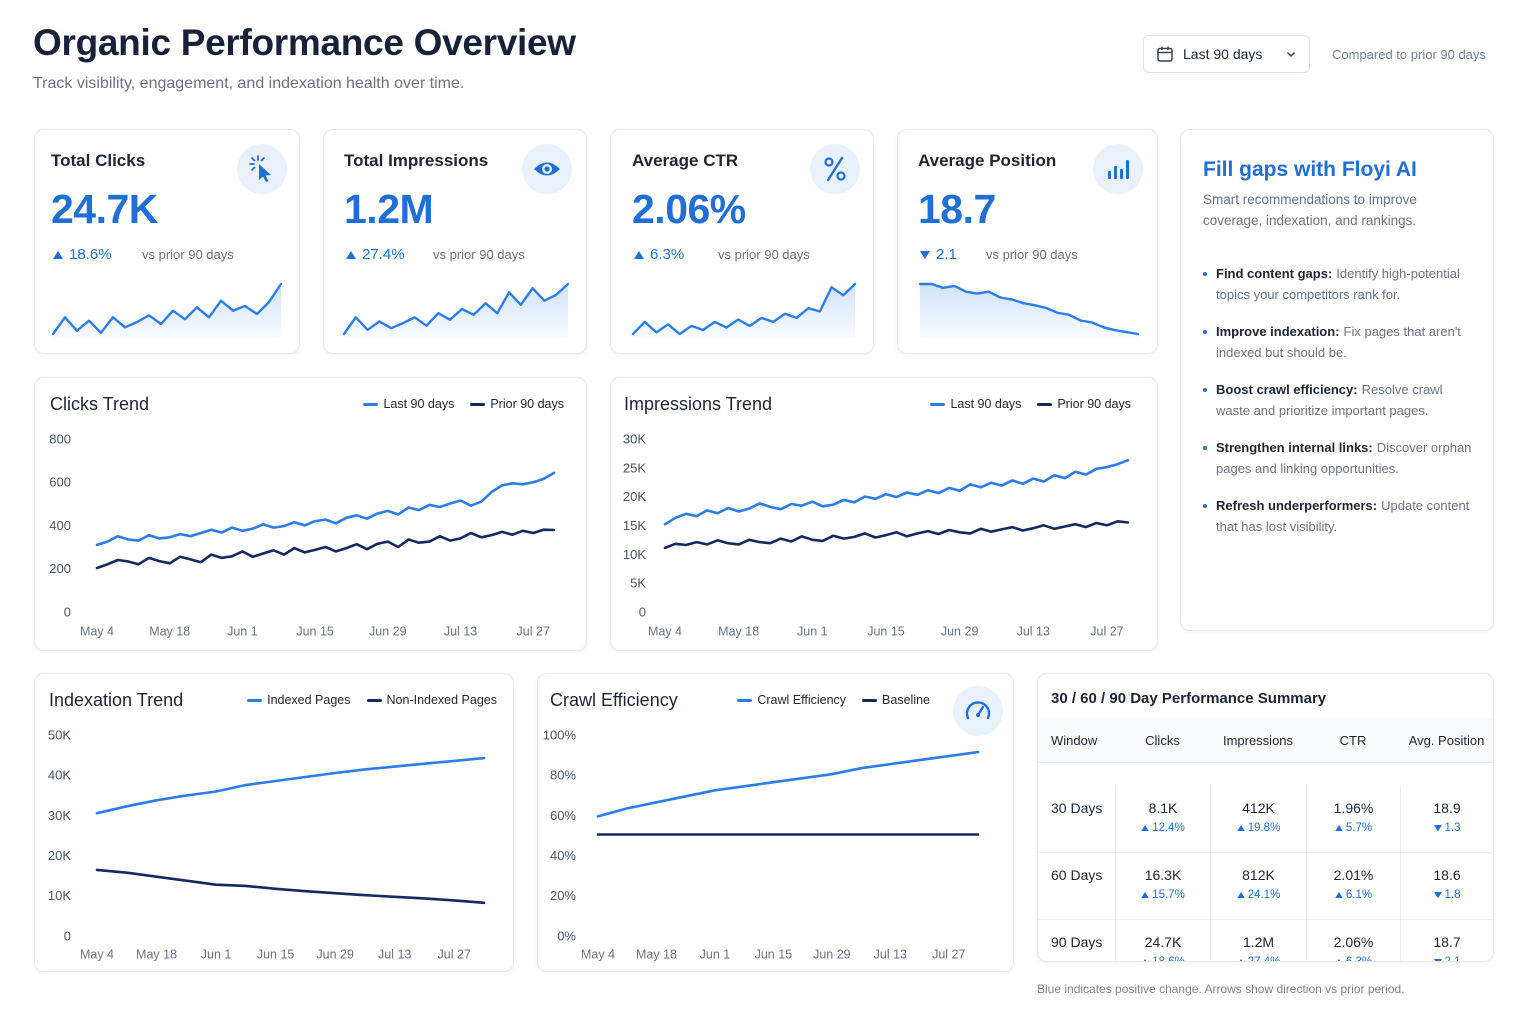 Image resolution: width=1536 pixels, height=1024 pixels. Describe the element at coordinates (1359, 828) in the screenshot. I see `change-value: 5.7%` at that location.